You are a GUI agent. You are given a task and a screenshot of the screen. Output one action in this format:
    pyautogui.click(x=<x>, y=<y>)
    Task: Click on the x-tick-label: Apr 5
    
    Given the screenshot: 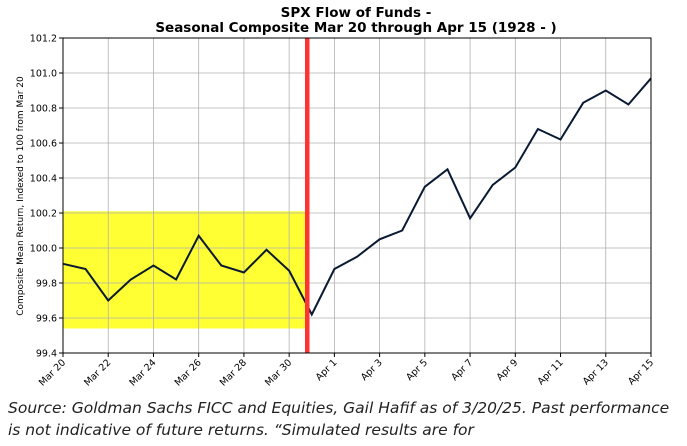 What is the action you would take?
    pyautogui.click(x=417, y=370)
    